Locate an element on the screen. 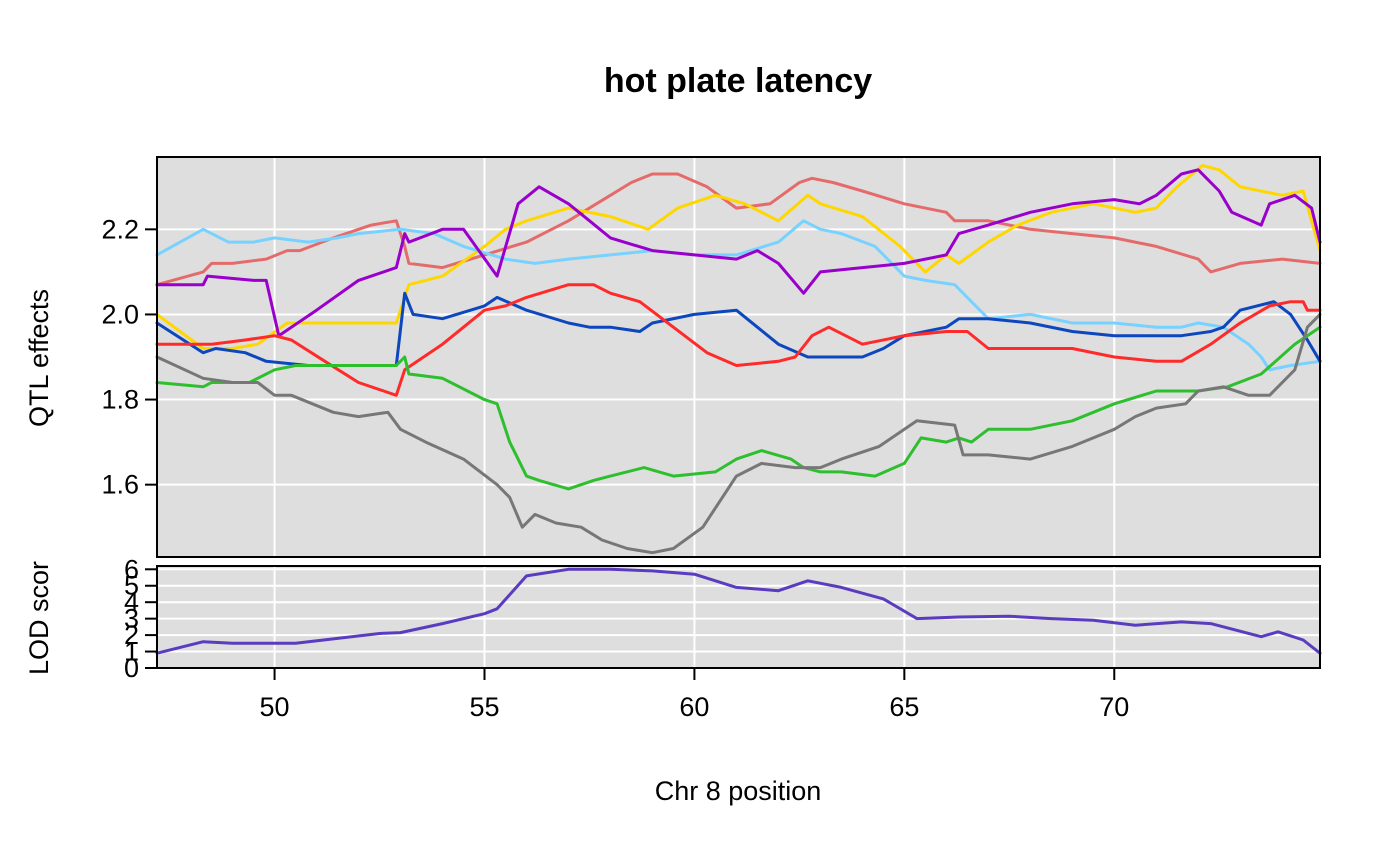 The height and width of the screenshot is (865, 1400). x-axis-label: Chr 8 position is located at coordinates (738, 791).